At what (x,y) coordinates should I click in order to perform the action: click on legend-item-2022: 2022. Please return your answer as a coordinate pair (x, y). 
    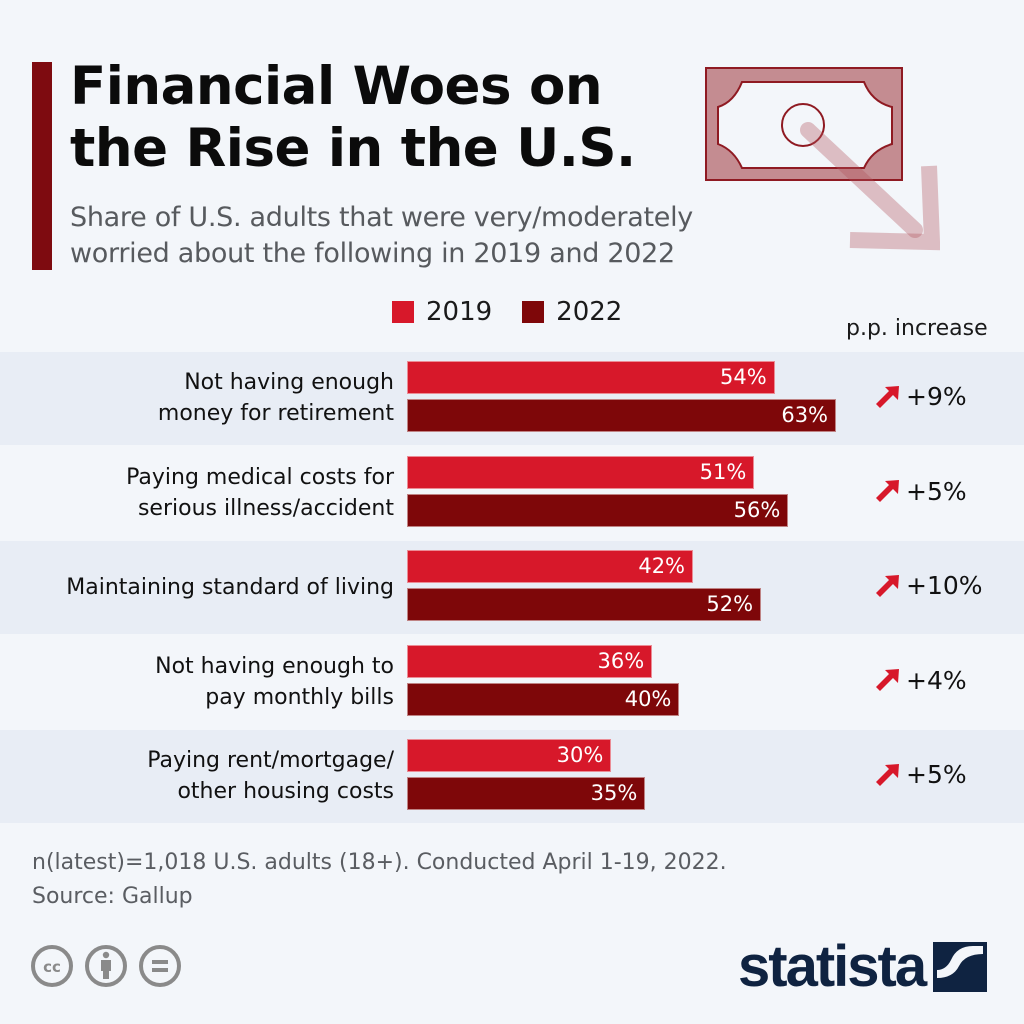
    Looking at the image, I should click on (572, 312).